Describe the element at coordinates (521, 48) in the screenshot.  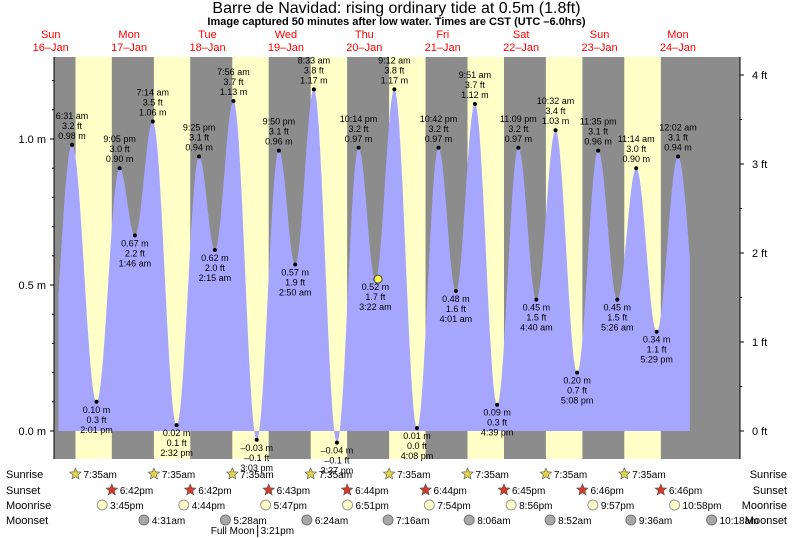
I see `date-label: 22–Jan` at that location.